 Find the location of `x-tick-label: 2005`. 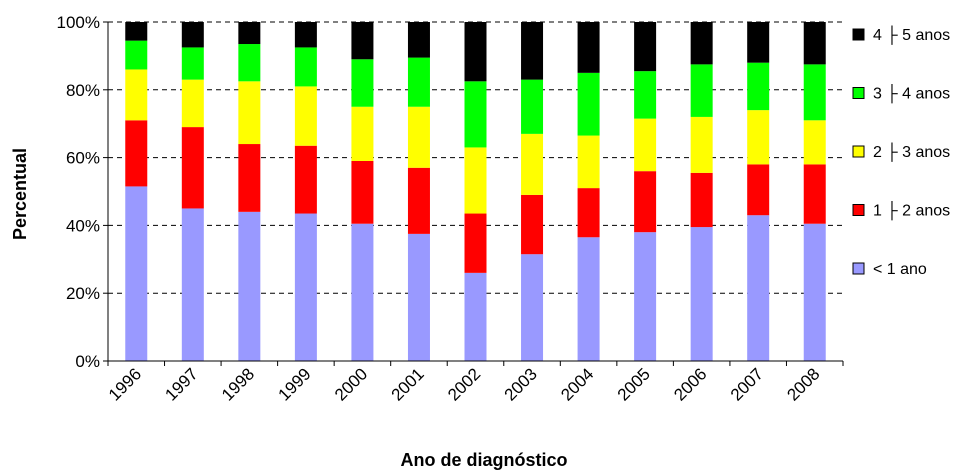

x-tick-label: 2005 is located at coordinates (634, 384).